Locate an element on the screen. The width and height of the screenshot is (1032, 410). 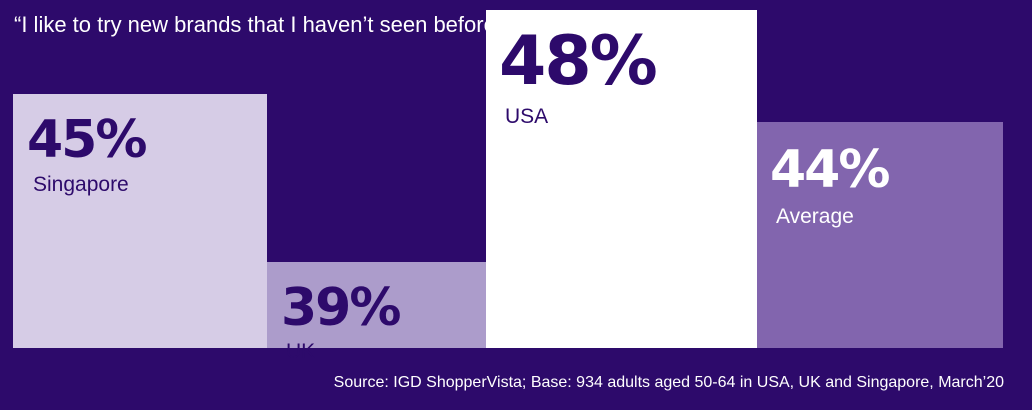
value-label-uk: 39% is located at coordinates (341, 308).